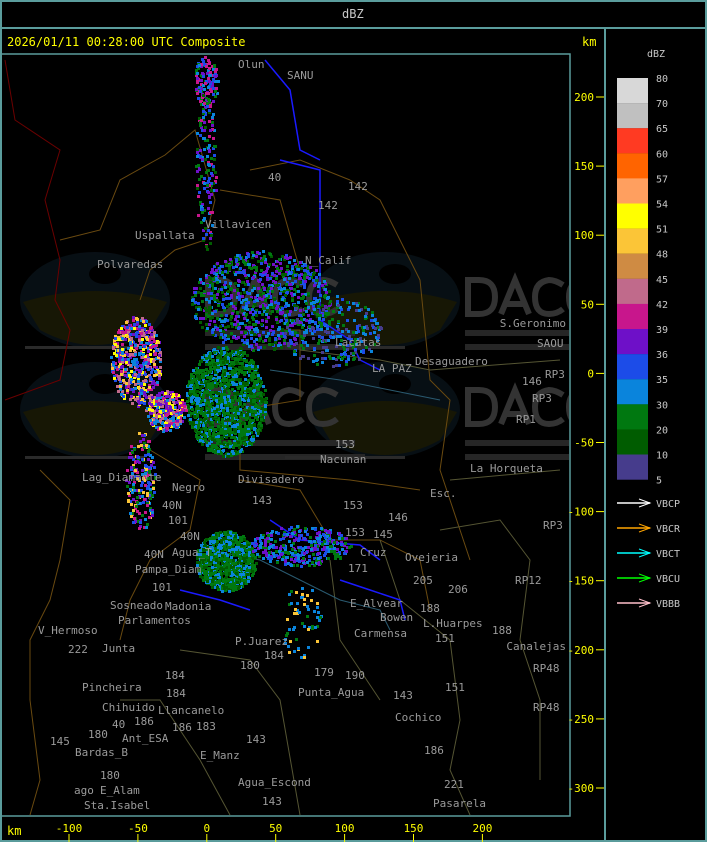 This screenshot has width=707, height=842. I want to click on place-label: Negro, so click(188, 487).